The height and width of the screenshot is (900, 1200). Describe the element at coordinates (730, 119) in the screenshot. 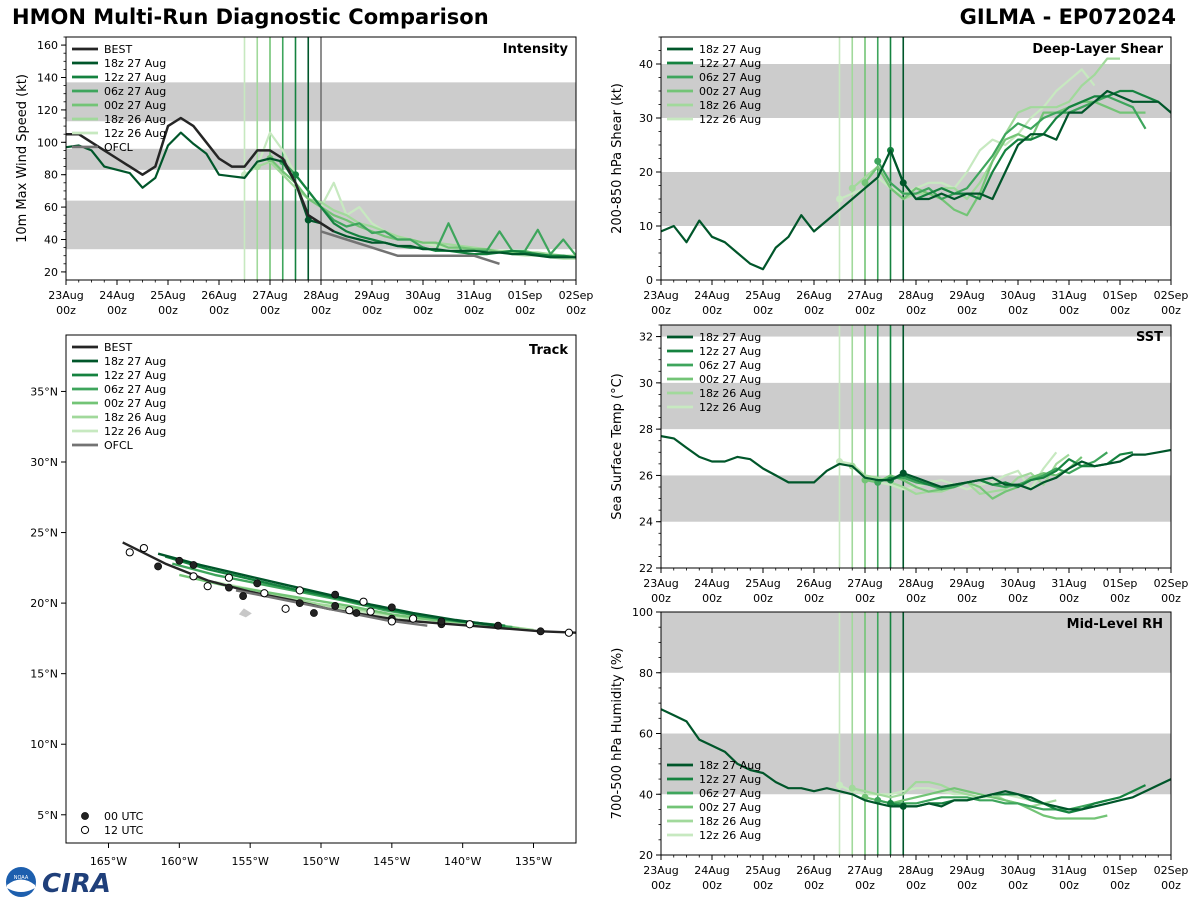

I see `shear-legend-label: 12z 26 Aug` at that location.